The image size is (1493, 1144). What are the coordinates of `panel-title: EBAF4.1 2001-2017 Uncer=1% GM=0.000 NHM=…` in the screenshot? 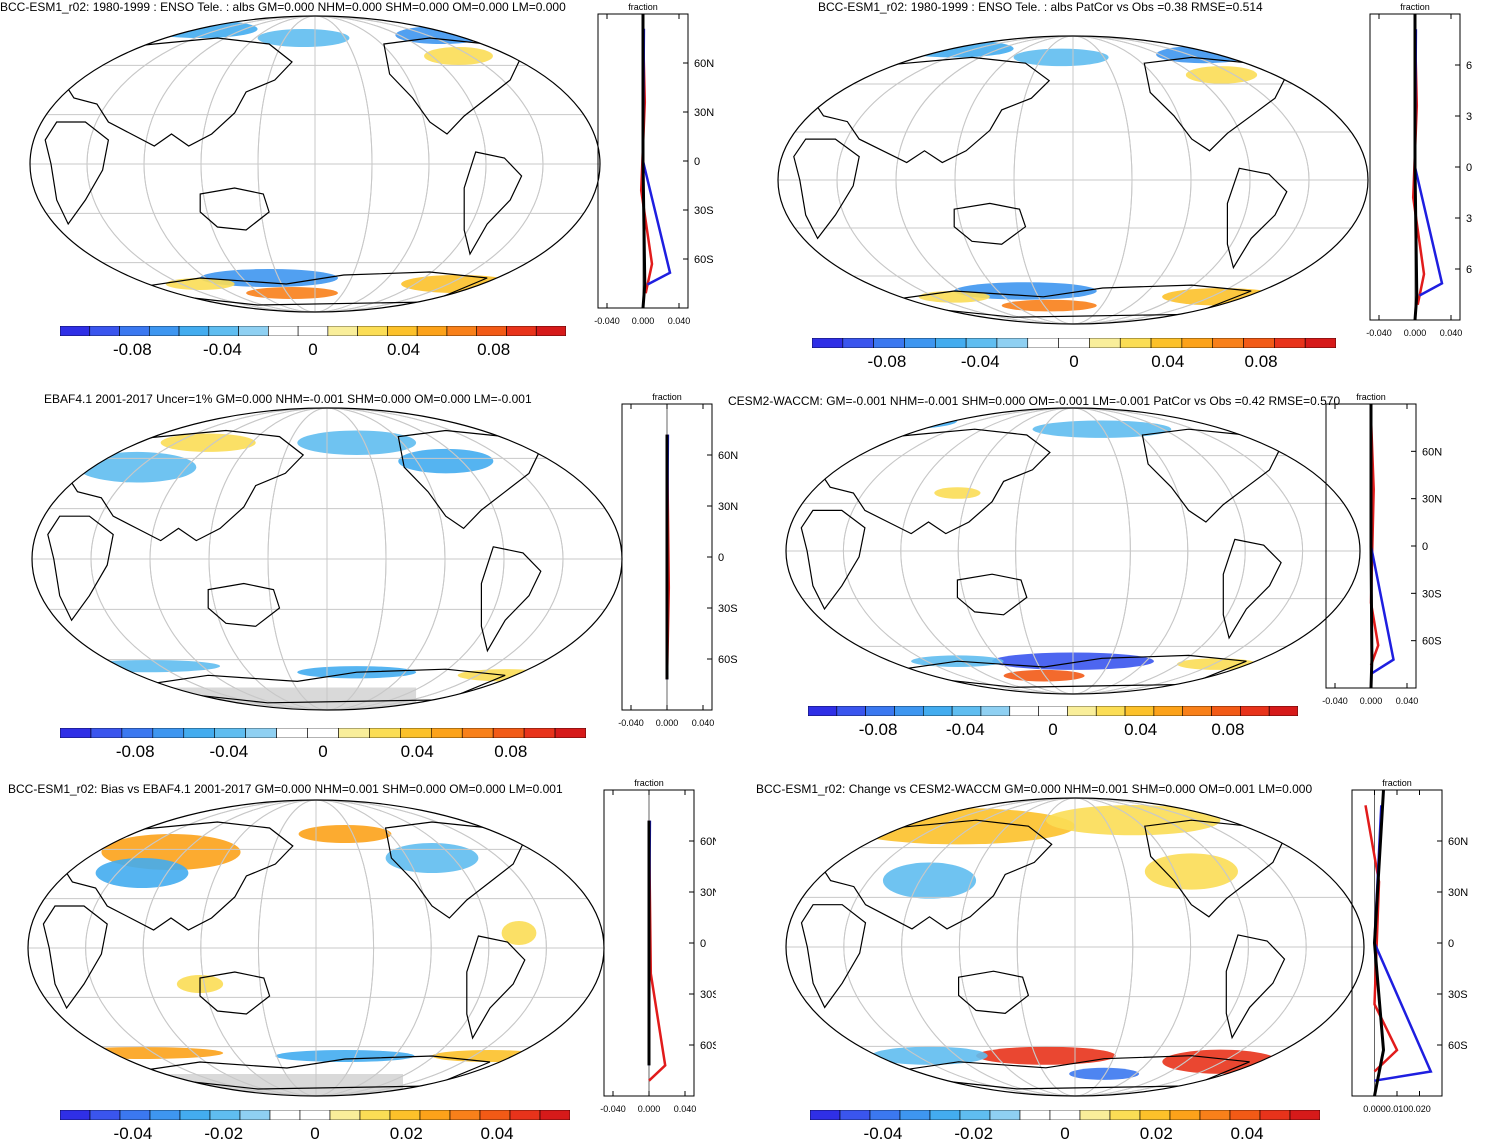 It's located at (288, 399).